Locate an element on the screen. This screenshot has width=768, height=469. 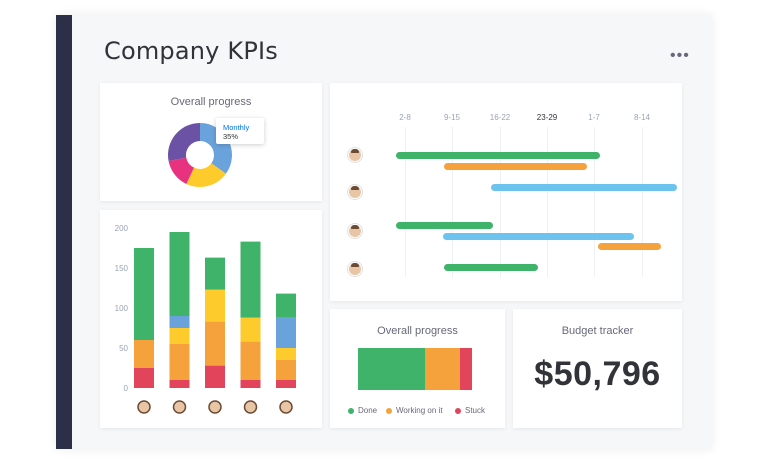
legend-stuck: Stuck is located at coordinates (470, 410).